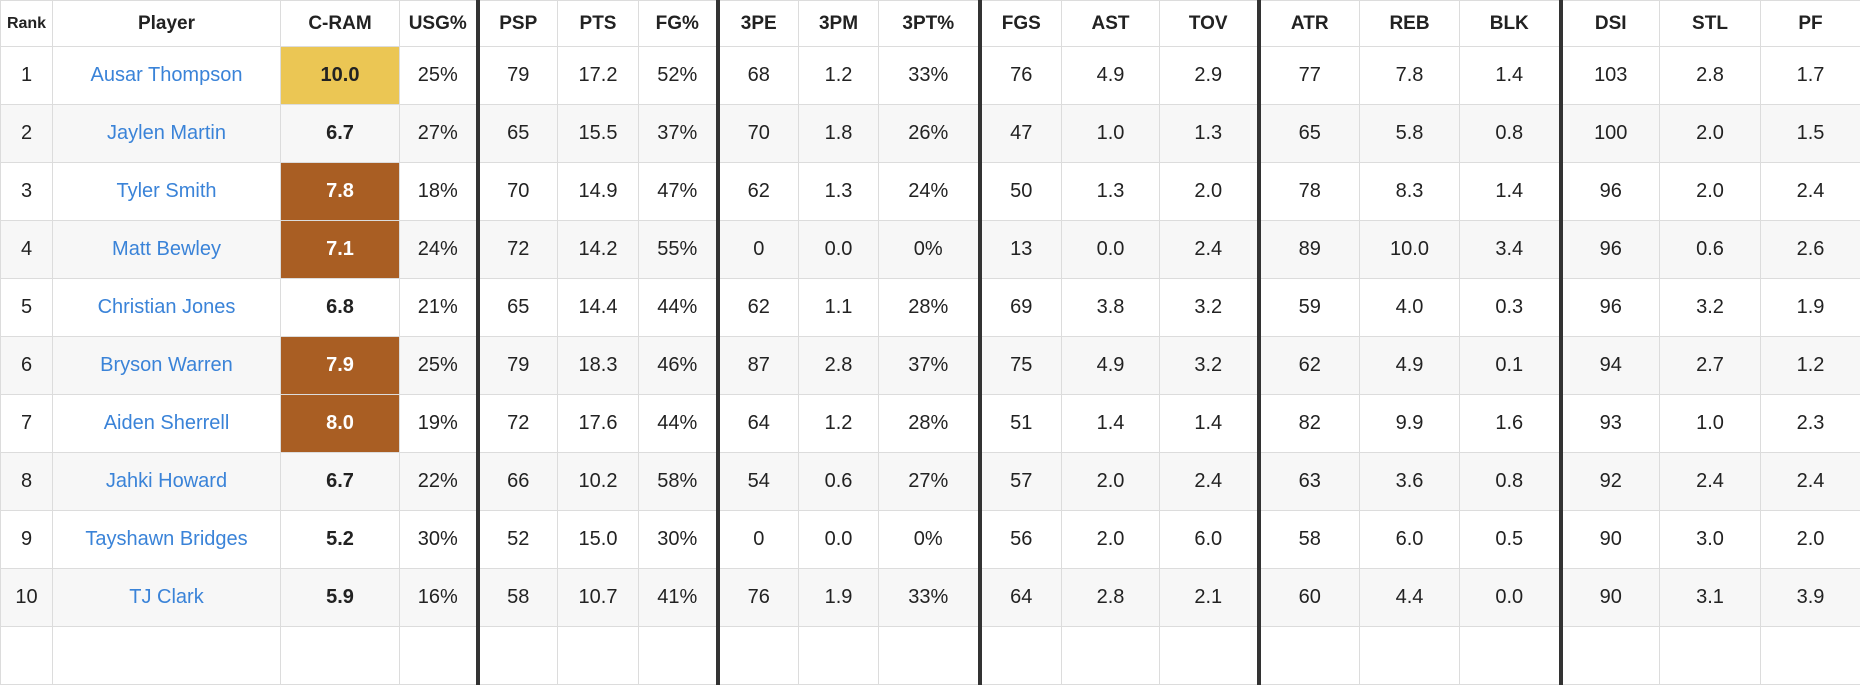  Describe the element at coordinates (1309, 24) in the screenshot. I see `column-header-atr: ATR` at that location.